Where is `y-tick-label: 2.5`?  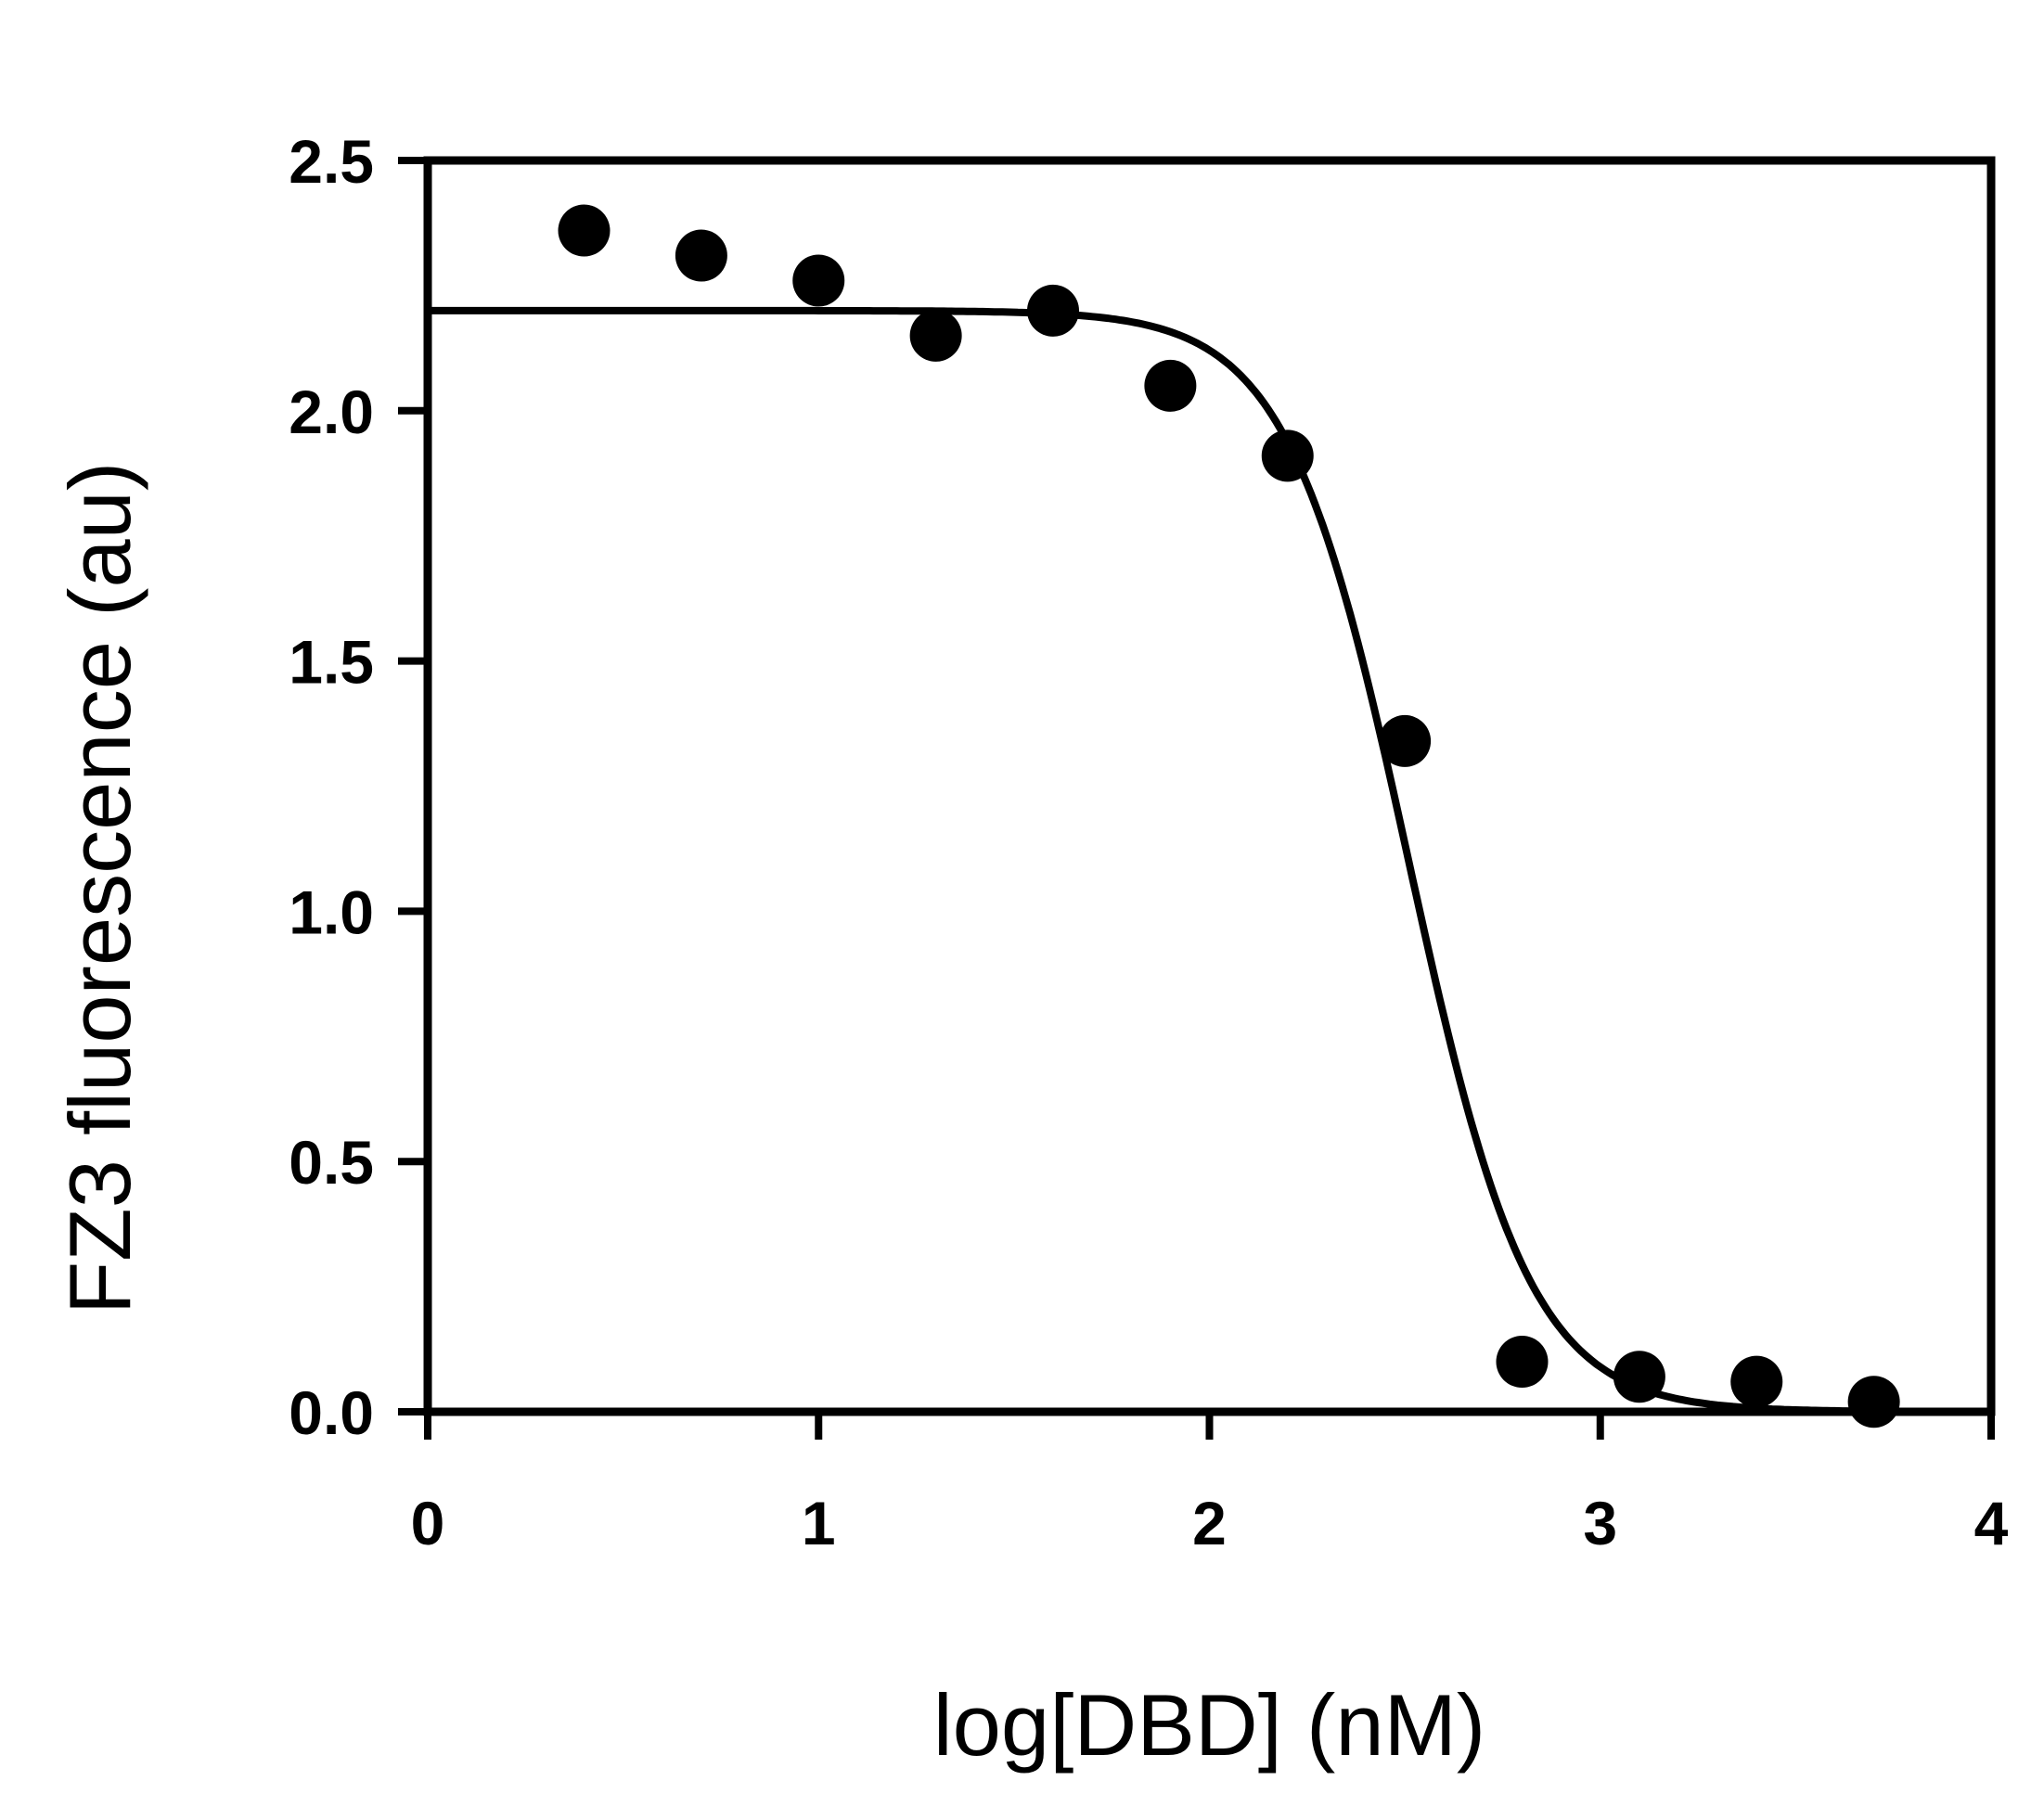 y-tick-label: 2.5 is located at coordinates (332, 161).